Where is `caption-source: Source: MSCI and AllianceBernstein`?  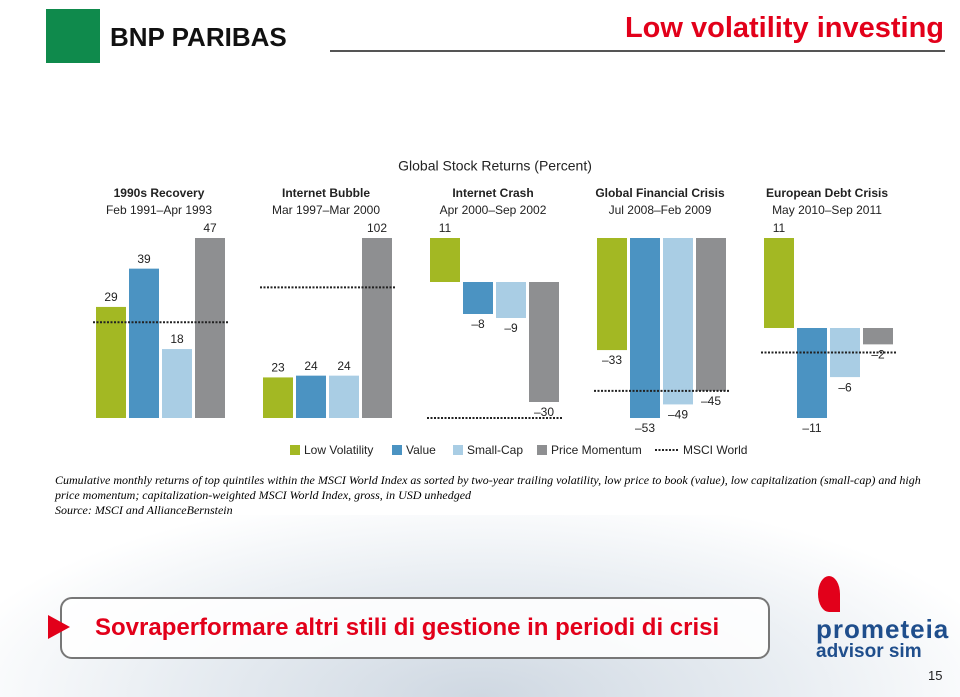
caption-source: Source: MSCI and AllianceBernstein is located at coordinates (144, 510).